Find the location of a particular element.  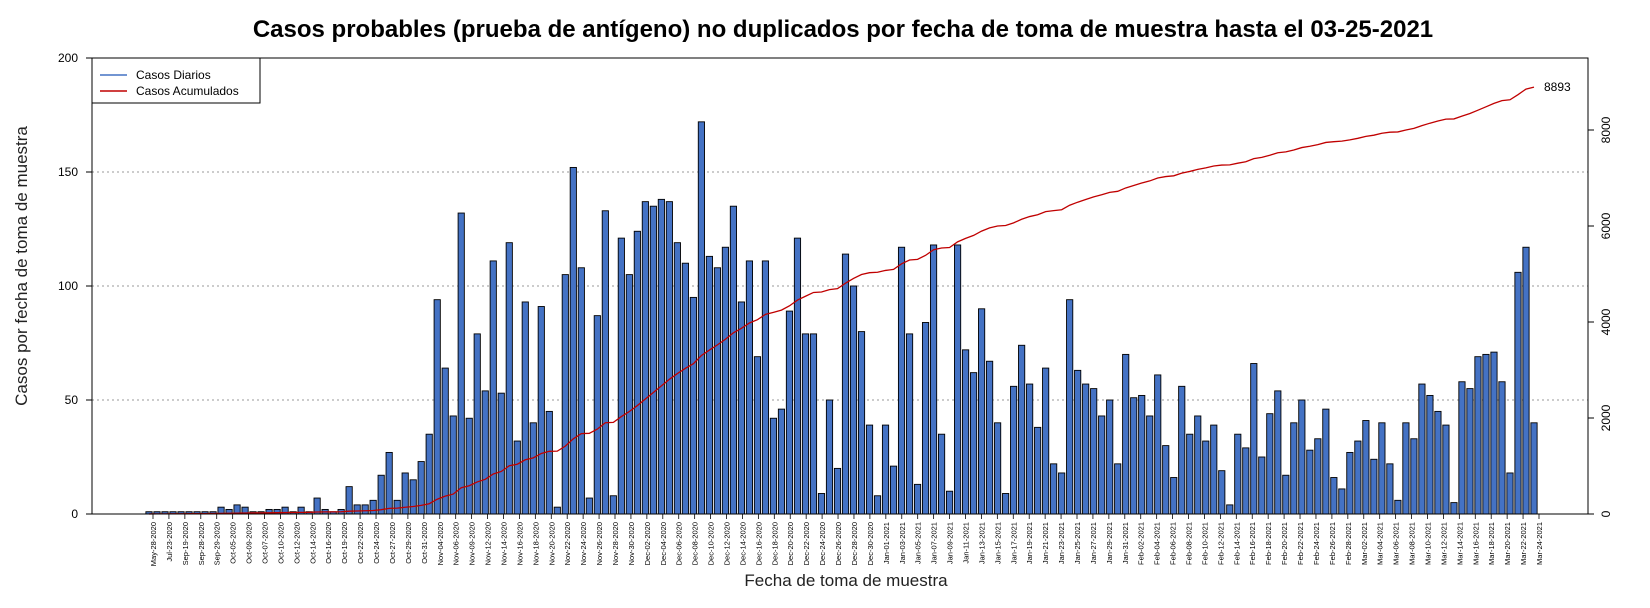

x-tick-label: Jan-21-2021 is located at coordinates (1045, 543).